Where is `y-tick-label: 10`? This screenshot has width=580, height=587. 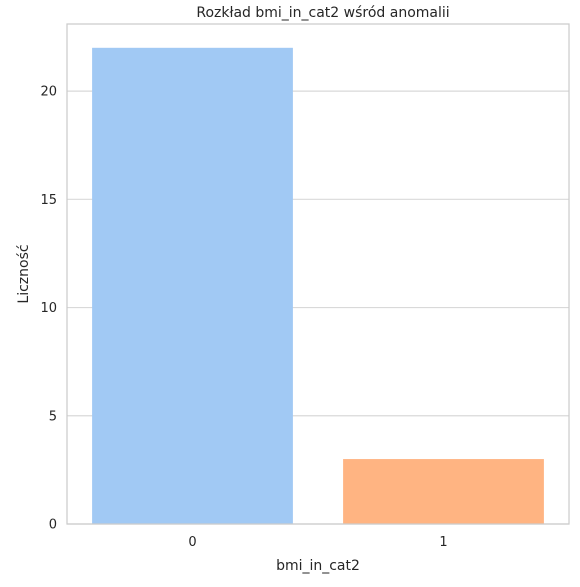
y-tick-label: 10 is located at coordinates (48, 308).